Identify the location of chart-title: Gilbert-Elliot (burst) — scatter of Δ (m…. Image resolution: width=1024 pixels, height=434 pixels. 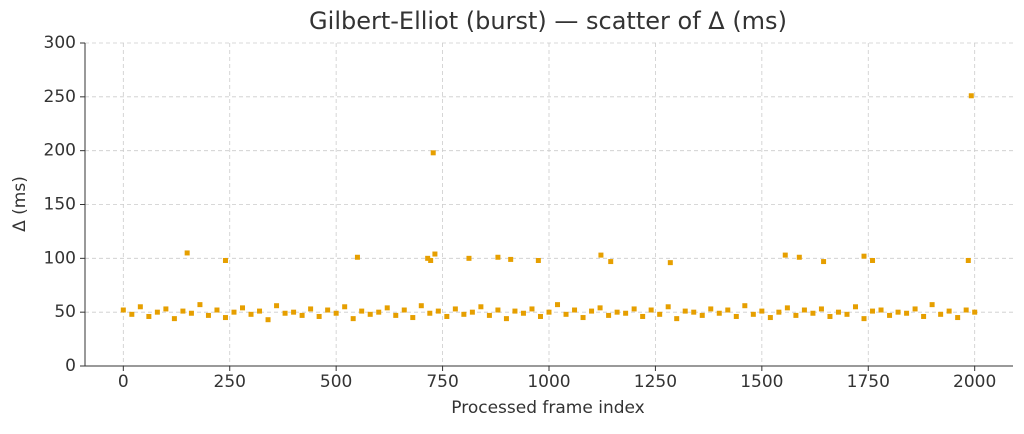
(548, 21).